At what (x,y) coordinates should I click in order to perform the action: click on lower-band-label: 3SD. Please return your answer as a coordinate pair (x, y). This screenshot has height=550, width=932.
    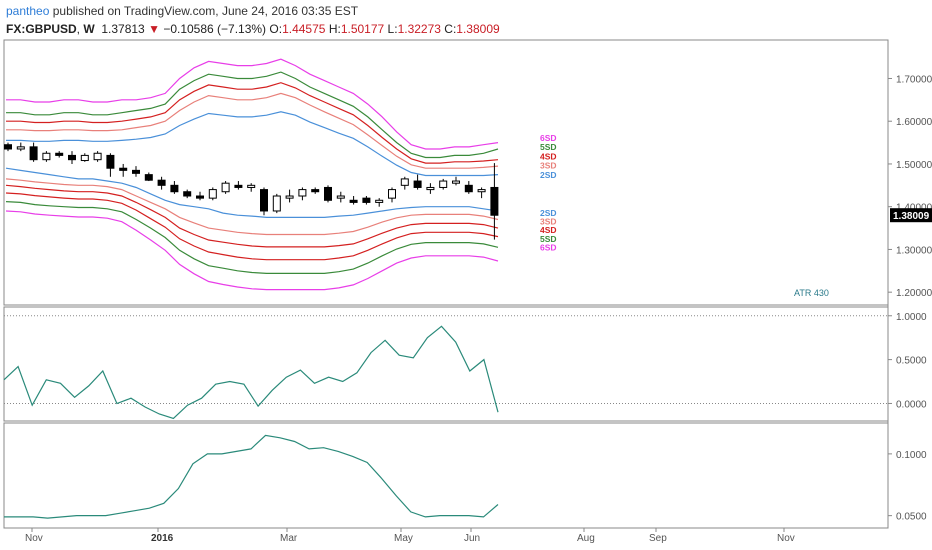
    Looking at the image, I should click on (548, 222).